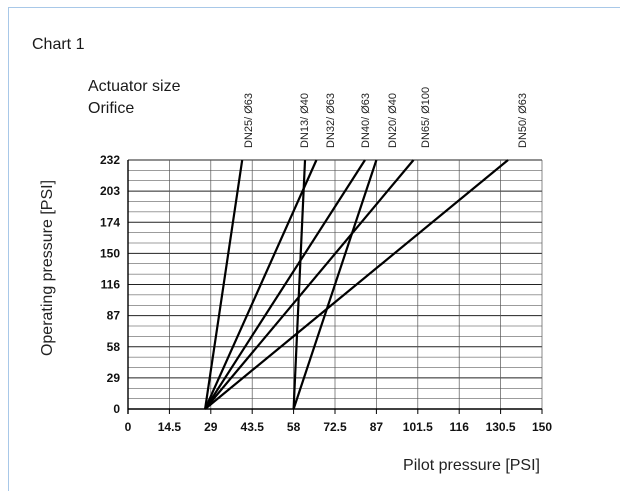 This screenshot has width=620, height=491. I want to click on x-tick-labels: 0 14.5 29 43.5 58 72.5 87 101.5 116 130.5 150, so click(338, 421).